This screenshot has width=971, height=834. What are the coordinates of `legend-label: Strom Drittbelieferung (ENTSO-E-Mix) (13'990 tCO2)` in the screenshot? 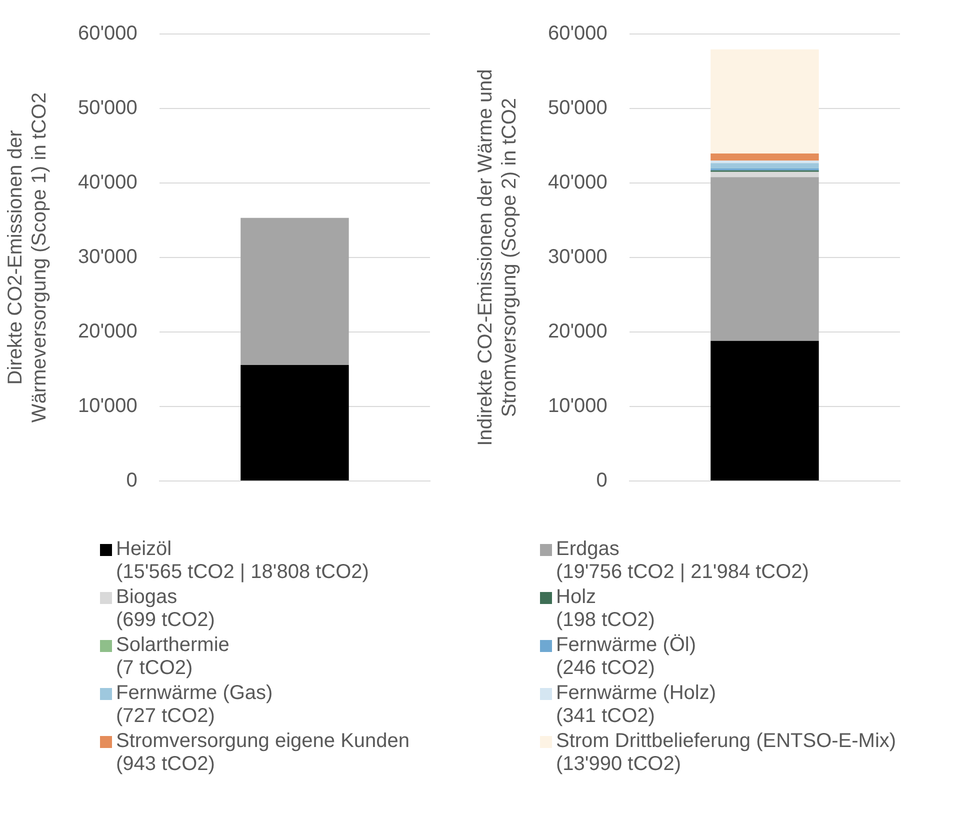 It's located at (726, 753).